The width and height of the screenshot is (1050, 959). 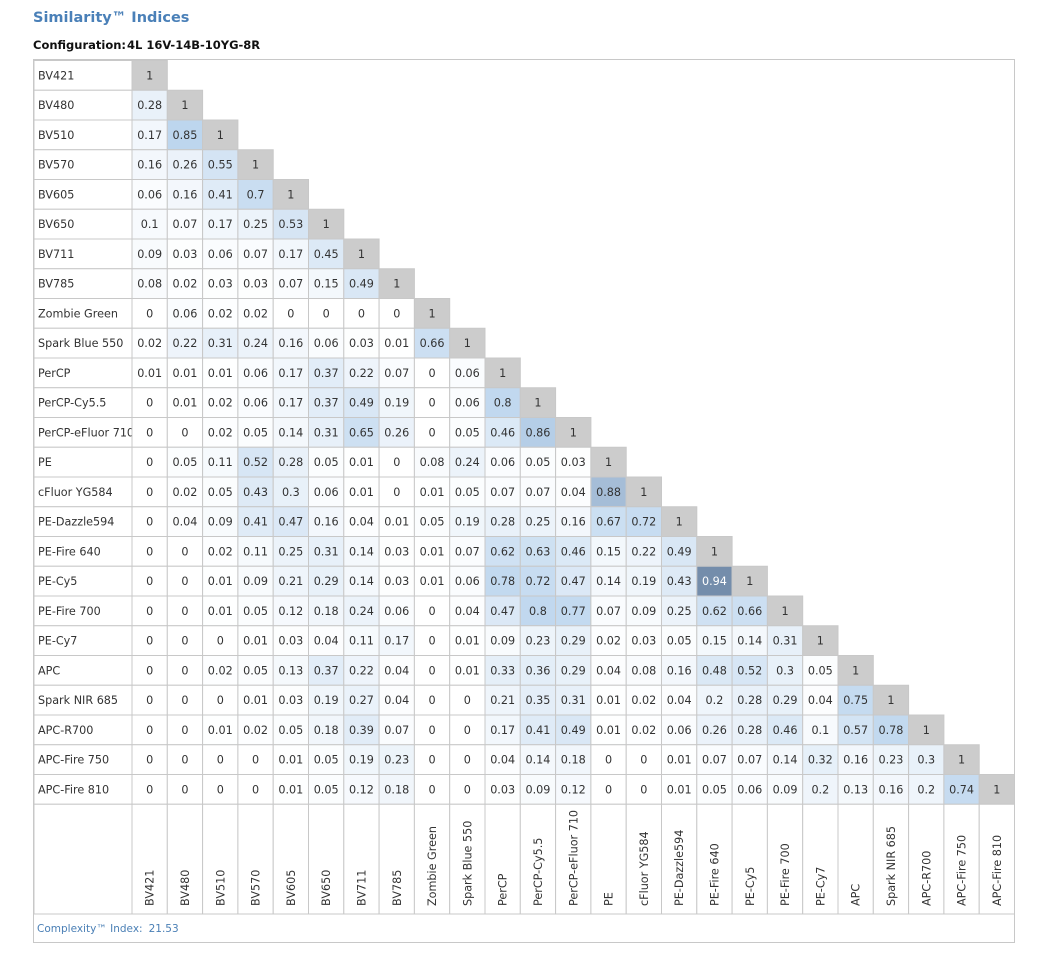 I want to click on cell-value: 0.11, so click(x=220, y=462).